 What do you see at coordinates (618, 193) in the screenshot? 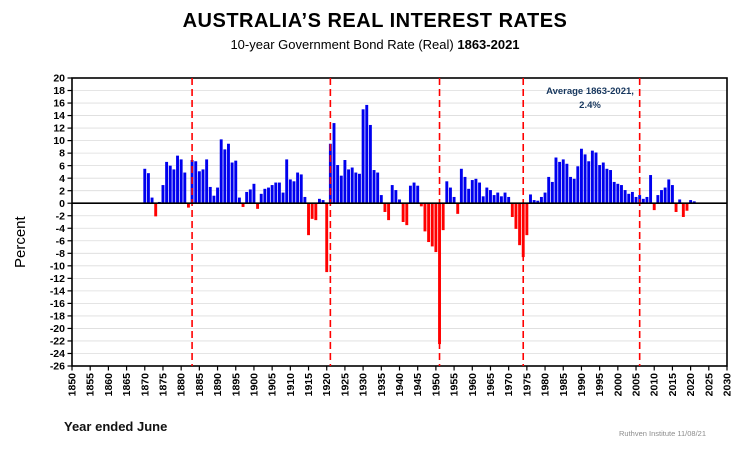
I see `bar-2000` at bounding box center [618, 193].